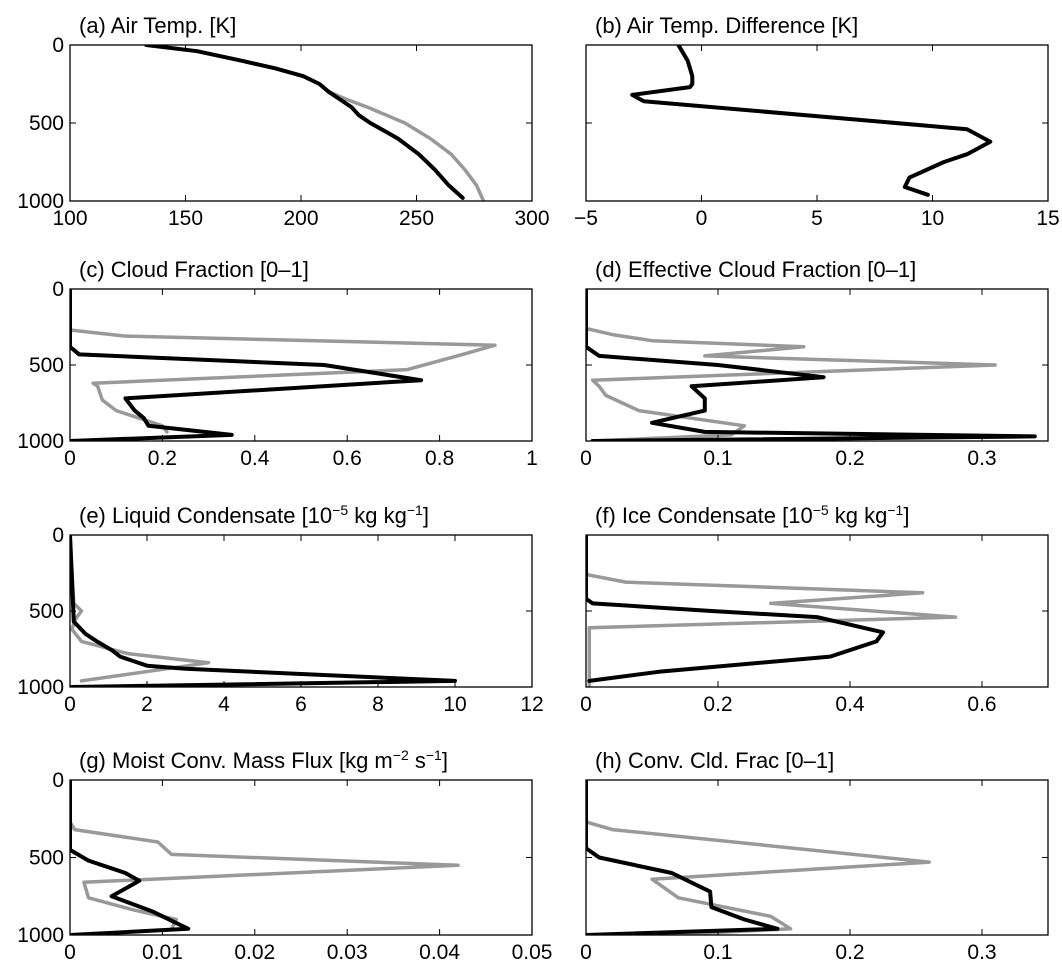  I want to click on panel-title: (c) Cloud Fraction [0–1], so click(194, 269).